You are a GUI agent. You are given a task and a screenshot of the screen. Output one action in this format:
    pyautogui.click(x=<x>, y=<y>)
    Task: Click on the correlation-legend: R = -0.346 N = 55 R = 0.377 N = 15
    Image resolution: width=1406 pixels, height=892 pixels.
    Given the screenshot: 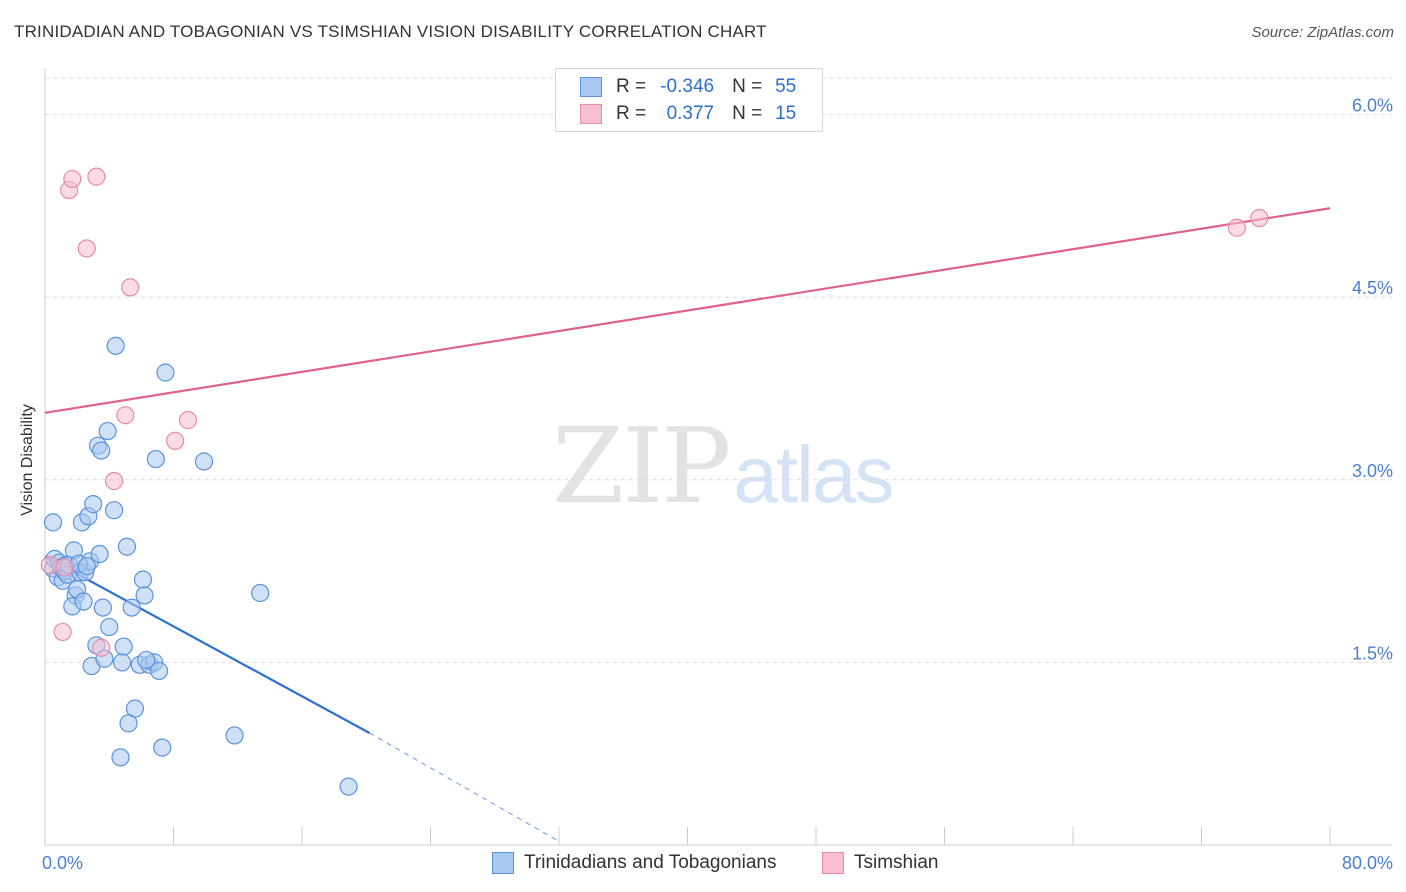 What is the action you would take?
    pyautogui.click(x=689, y=100)
    